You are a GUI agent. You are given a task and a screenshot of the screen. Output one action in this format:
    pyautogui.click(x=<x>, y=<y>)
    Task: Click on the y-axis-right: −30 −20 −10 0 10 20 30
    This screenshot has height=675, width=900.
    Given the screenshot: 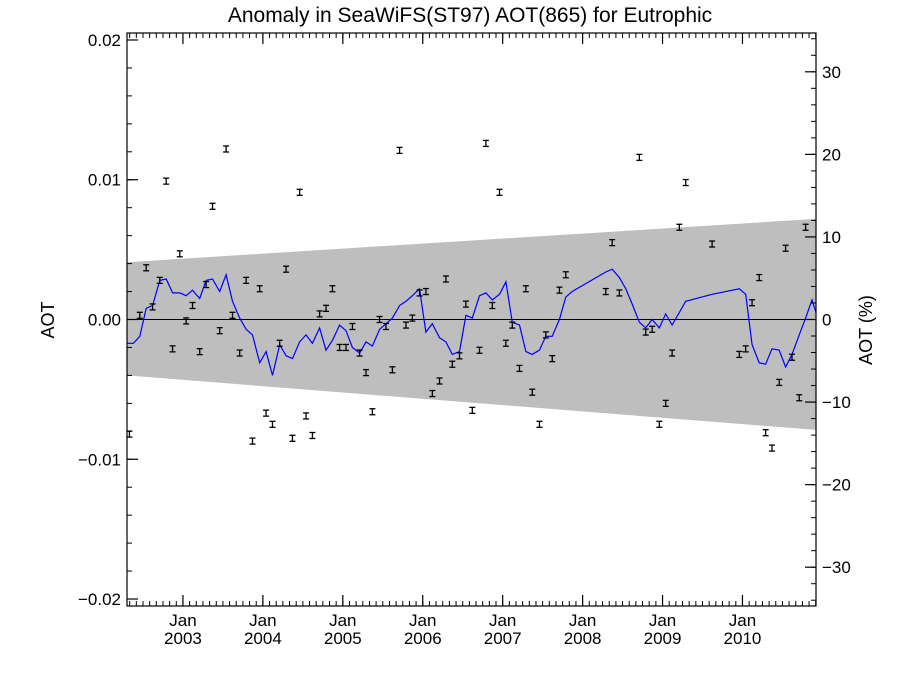 What is the action you would take?
    pyautogui.click(x=828, y=319)
    